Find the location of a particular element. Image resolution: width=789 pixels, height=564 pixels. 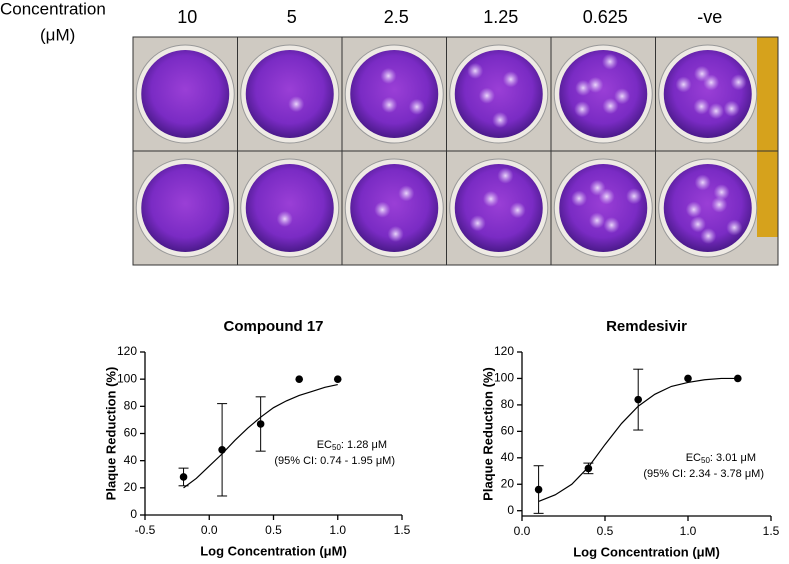

plate-tab is located at coordinates (767, 137).